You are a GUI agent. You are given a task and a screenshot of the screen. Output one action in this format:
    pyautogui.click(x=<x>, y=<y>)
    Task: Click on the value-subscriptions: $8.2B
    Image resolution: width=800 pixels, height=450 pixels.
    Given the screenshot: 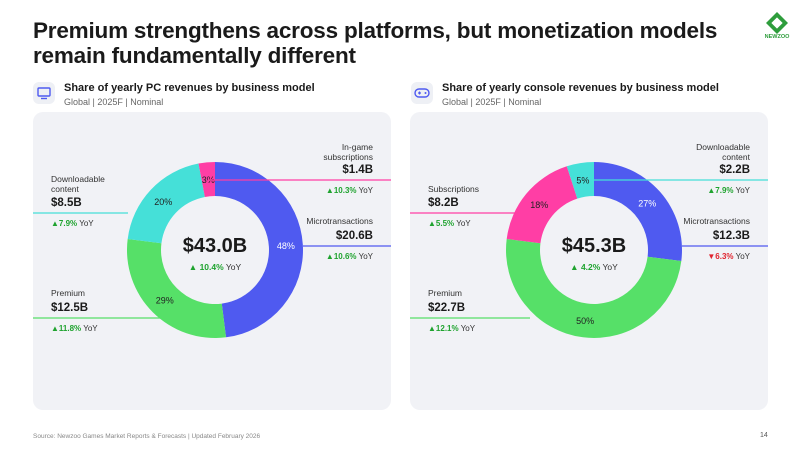 What is the action you would take?
    pyautogui.click(x=443, y=203)
    